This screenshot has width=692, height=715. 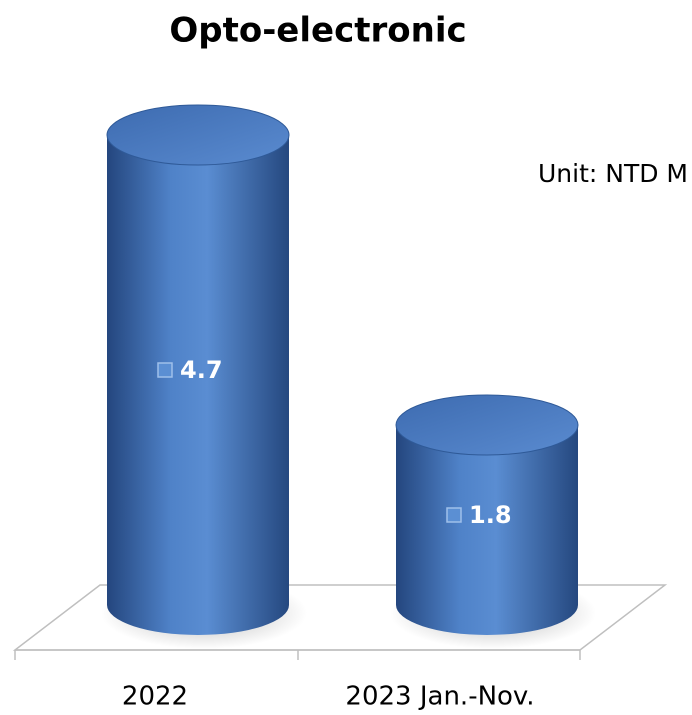 I want to click on chart-title: Opto-electronic, so click(x=317, y=31).